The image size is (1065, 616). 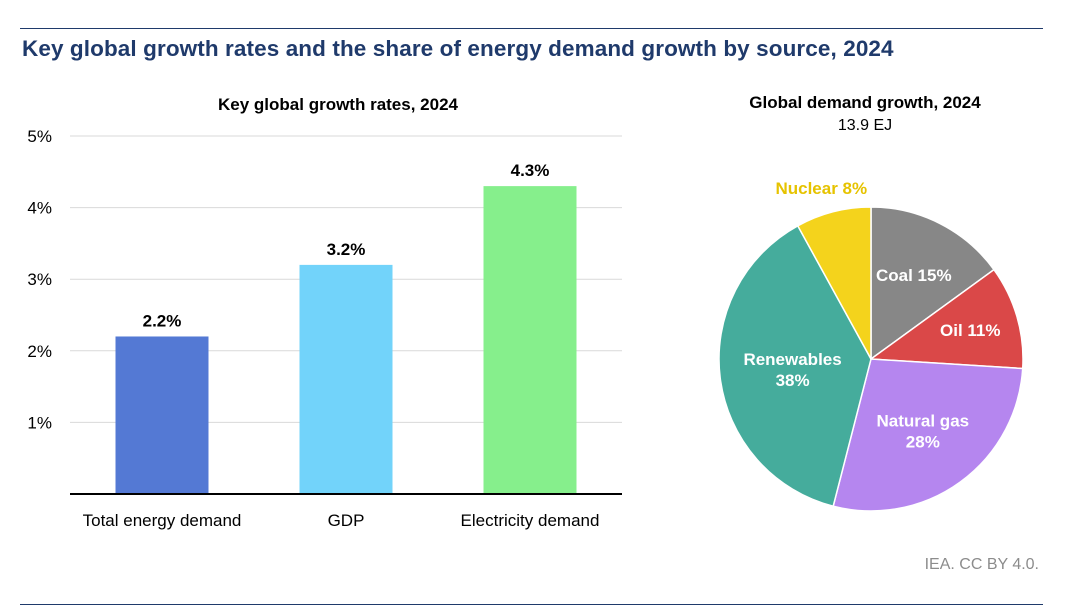 I want to click on x-tick-label: GDP, so click(x=346, y=520).